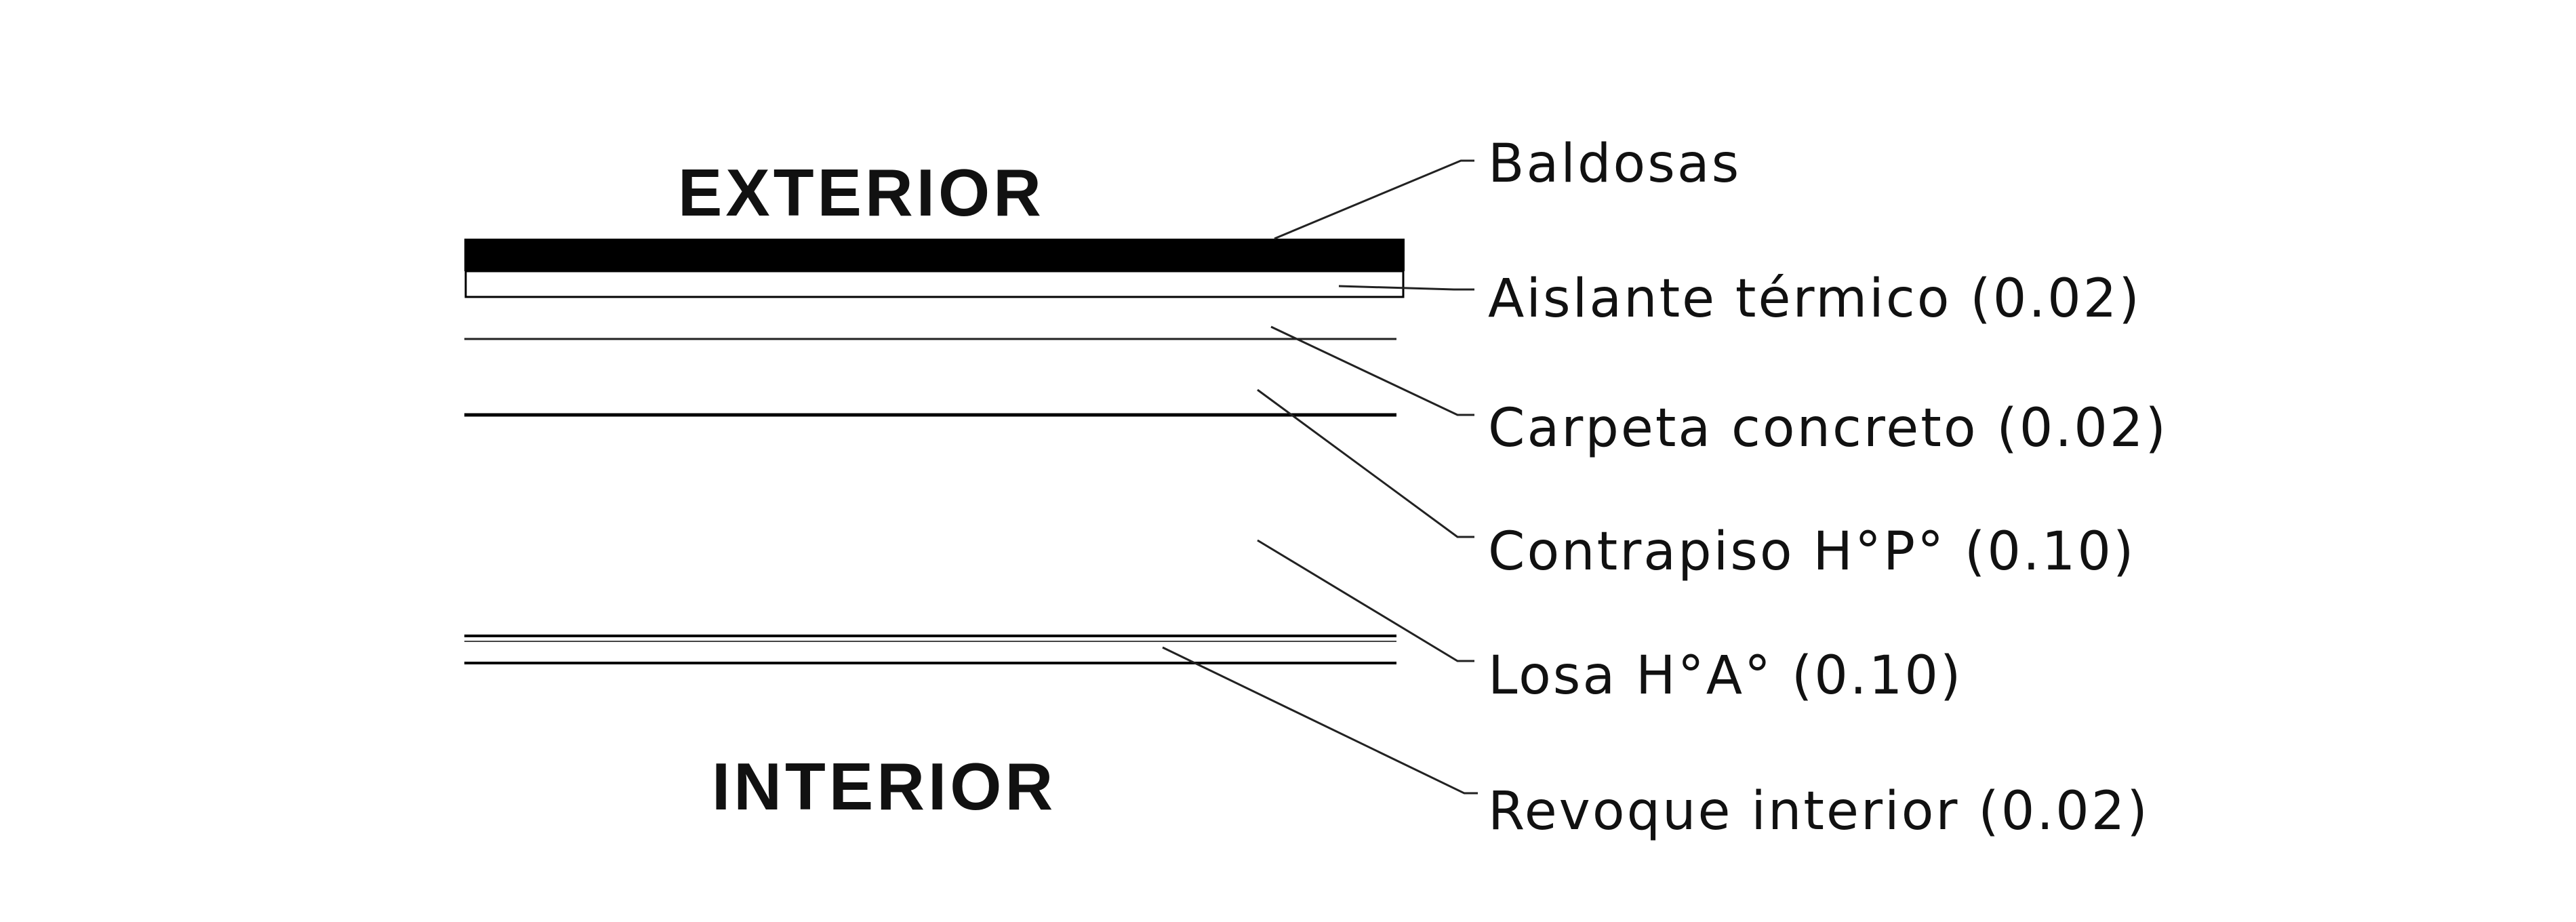 The height and width of the screenshot is (922, 2576). I want to click on carpeta-leader, so click(1372, 370).